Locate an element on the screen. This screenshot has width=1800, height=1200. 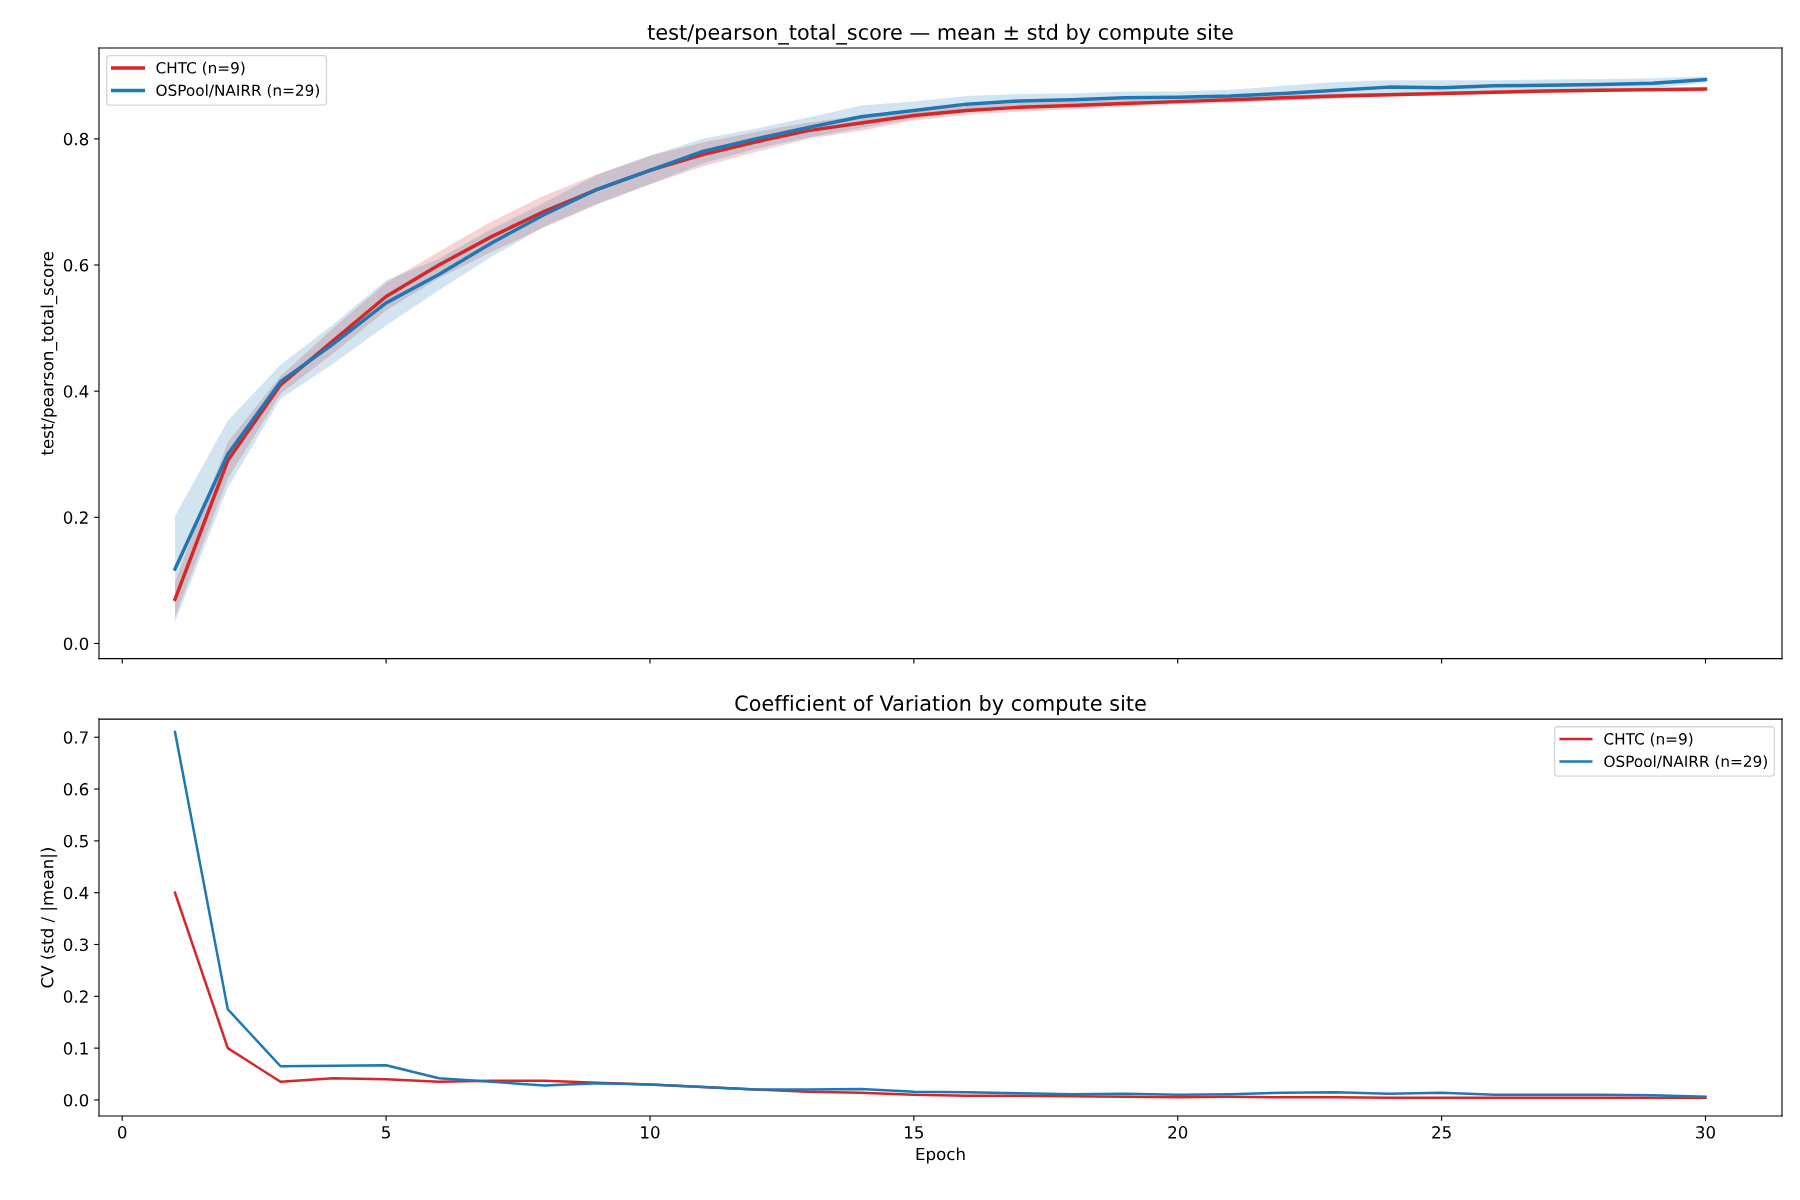
chart-title: test/pearson_total_score — mean ± std by compute site is located at coordinates (940, 34).